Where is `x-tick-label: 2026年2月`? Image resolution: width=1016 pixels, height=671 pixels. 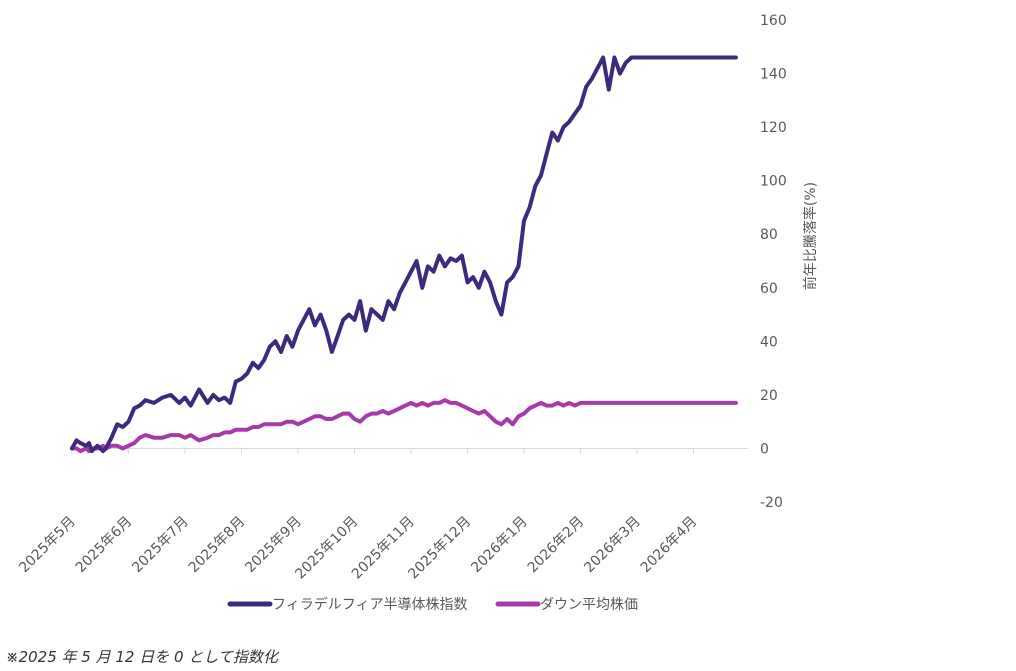 x-tick-label: 2026年2月 is located at coordinates (556, 545).